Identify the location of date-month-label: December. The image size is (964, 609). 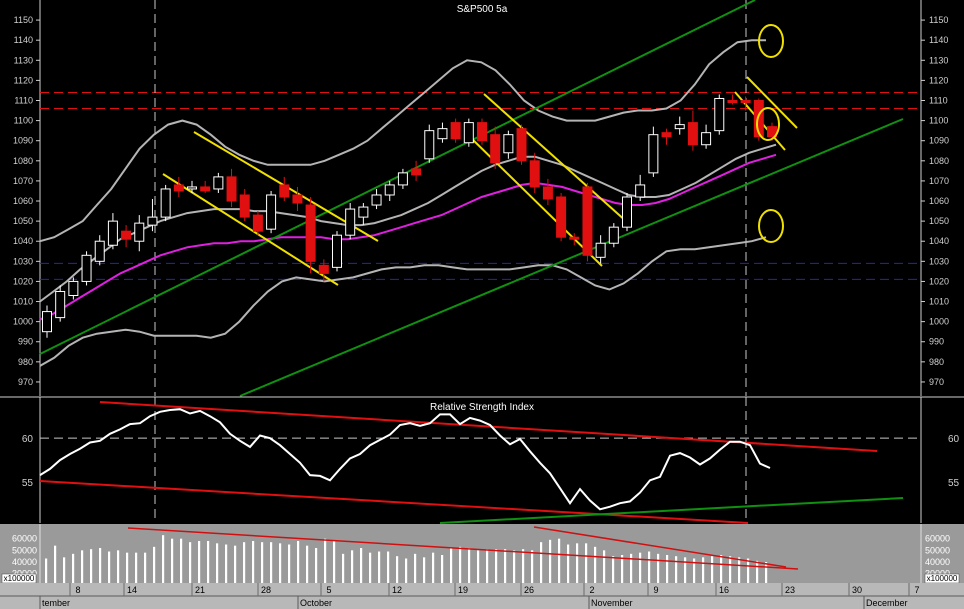
(887, 603).